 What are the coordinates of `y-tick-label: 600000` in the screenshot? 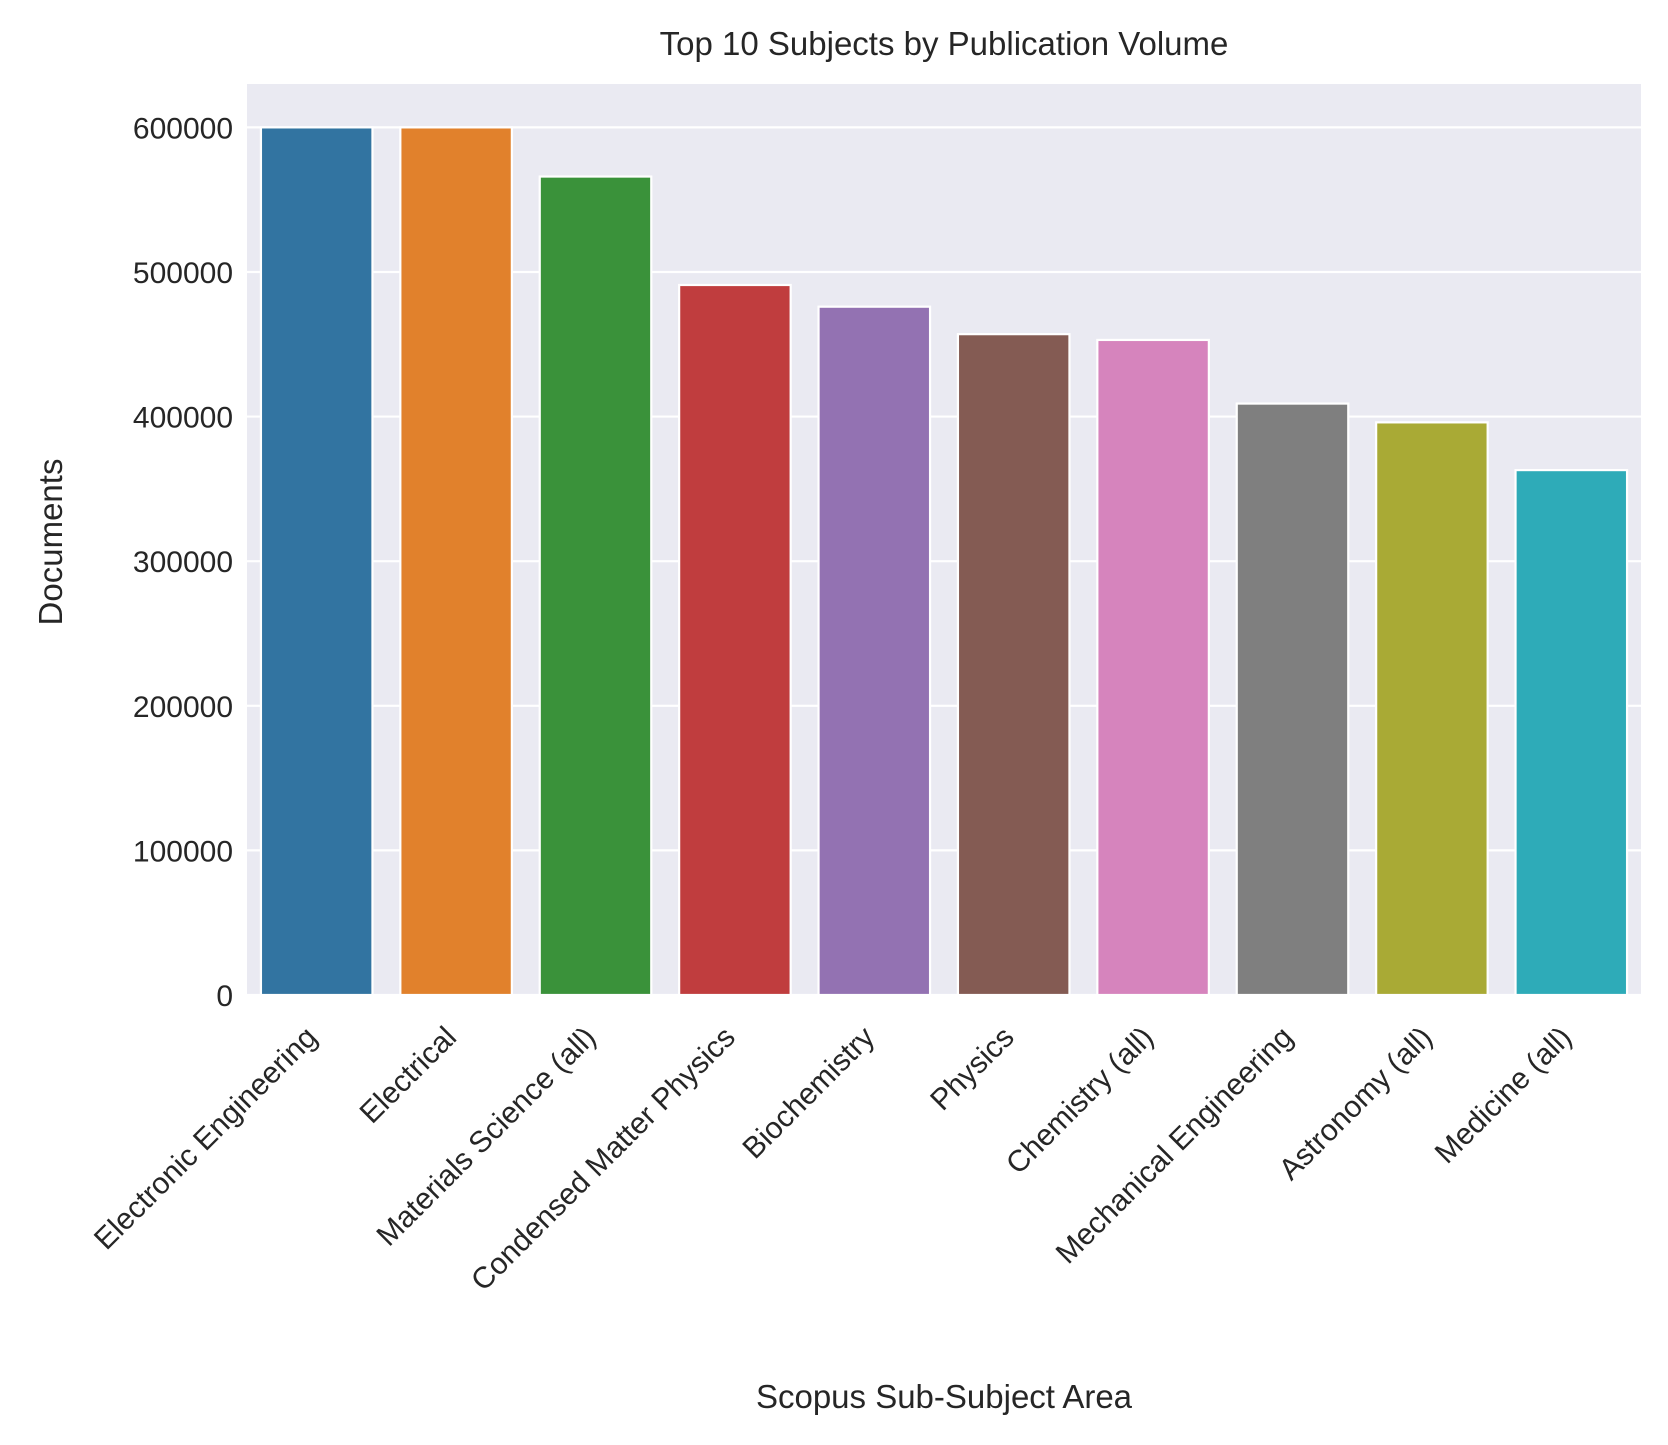 It's located at (183, 128).